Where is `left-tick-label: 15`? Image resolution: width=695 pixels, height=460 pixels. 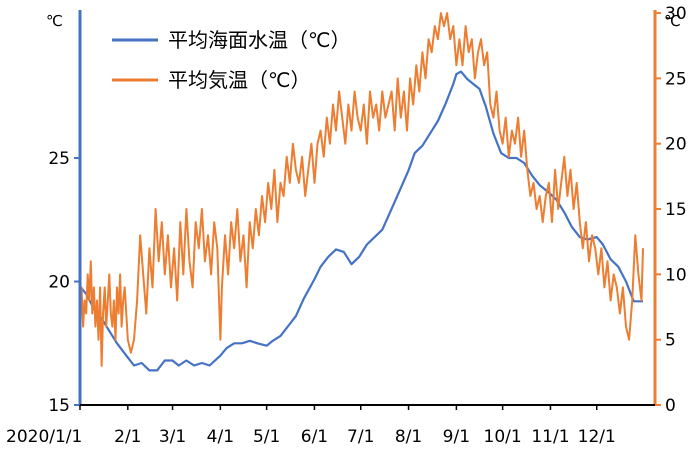 left-tick-label: 15 is located at coordinates (59, 406).